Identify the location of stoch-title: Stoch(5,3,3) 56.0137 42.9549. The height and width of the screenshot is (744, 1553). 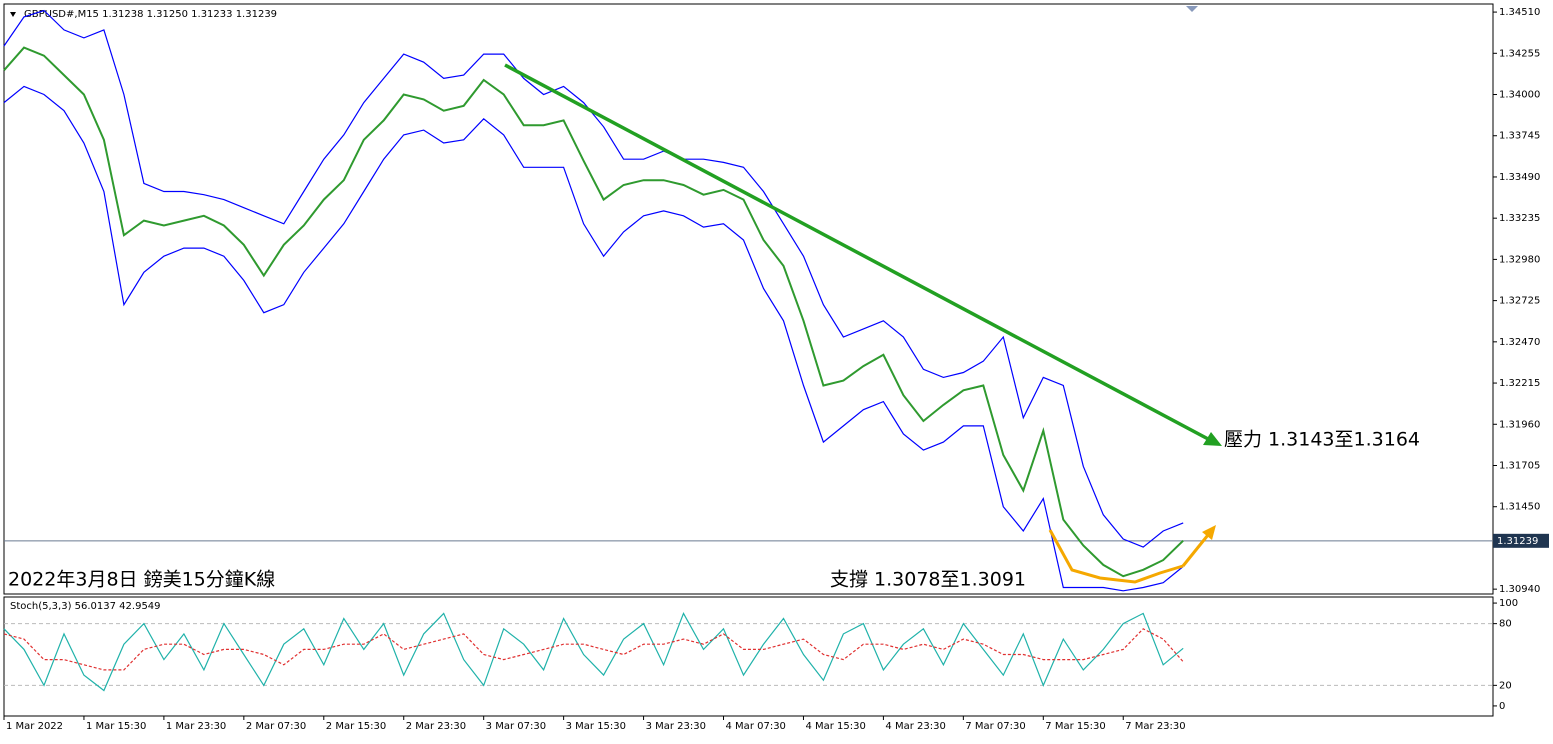
(85, 606).